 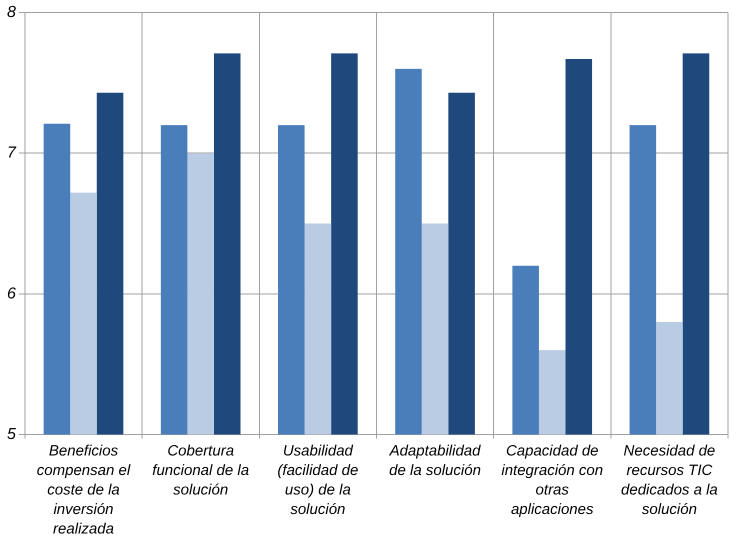 What do you see at coordinates (11, 153) in the screenshot?
I see `y-tick-label: 7` at bounding box center [11, 153].